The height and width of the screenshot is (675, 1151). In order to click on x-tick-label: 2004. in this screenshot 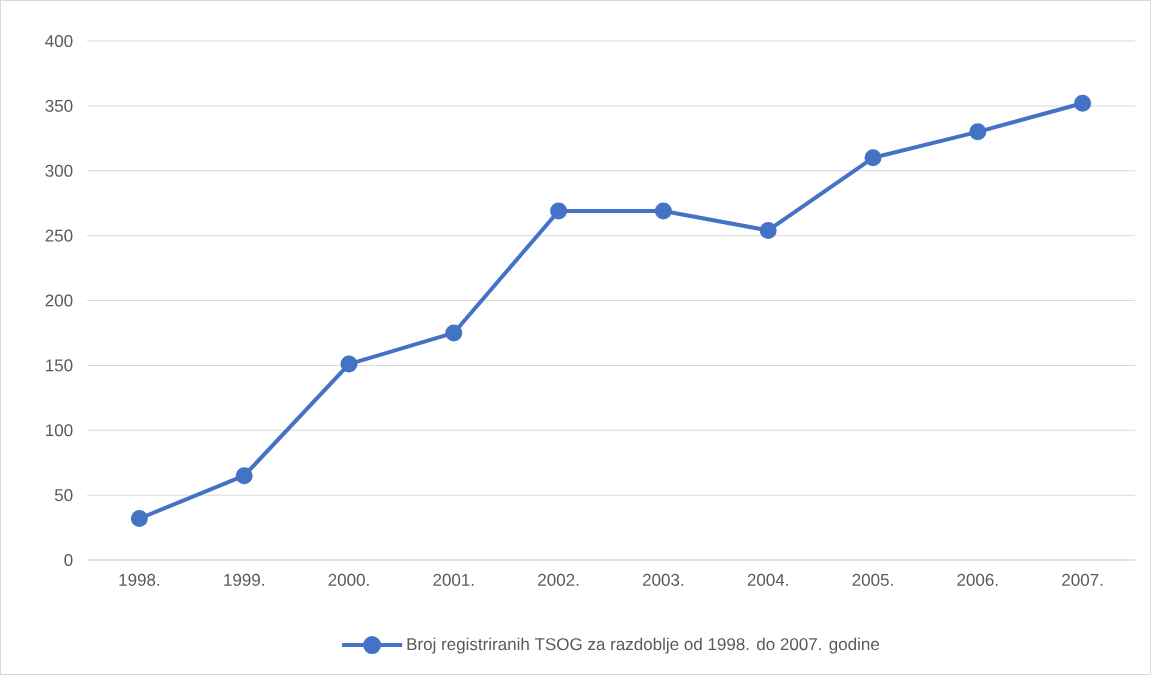, I will do `click(767, 579)`.